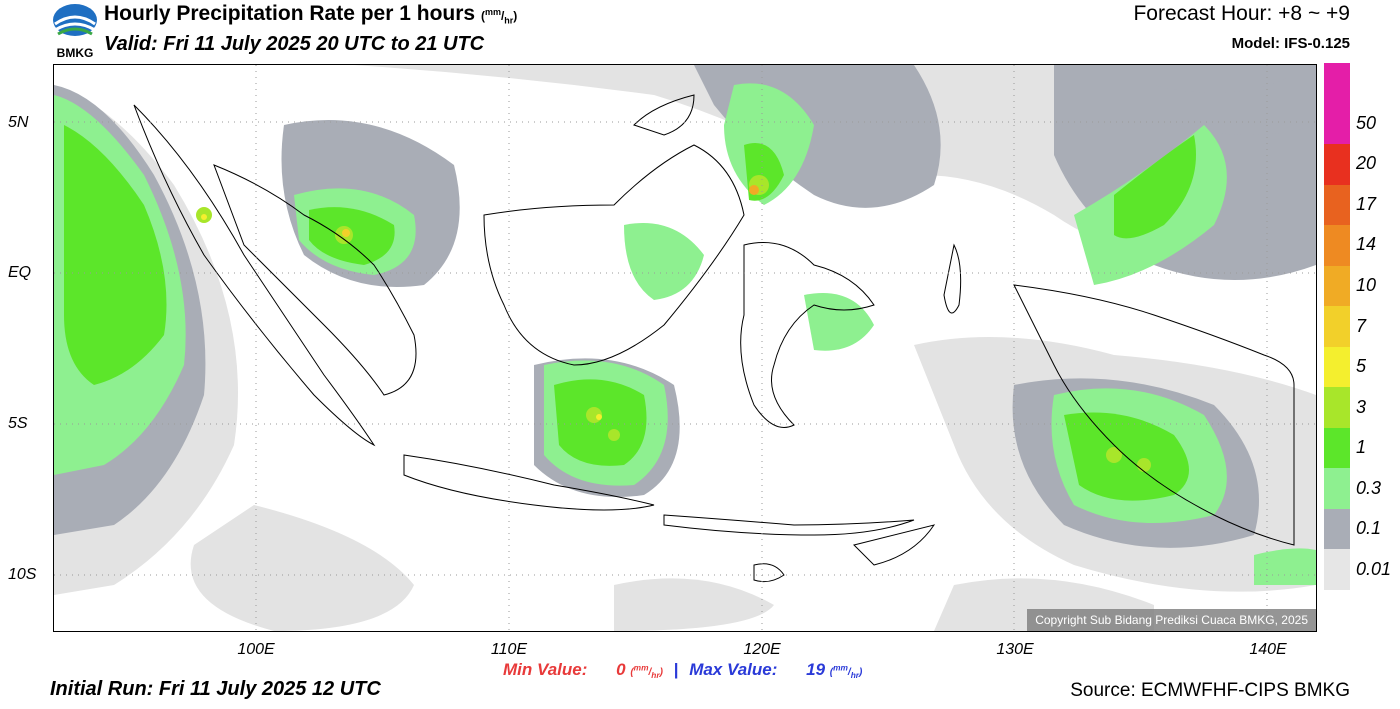  Describe the element at coordinates (1361, 366) in the screenshot. I see `colorbar-label: 5` at that location.